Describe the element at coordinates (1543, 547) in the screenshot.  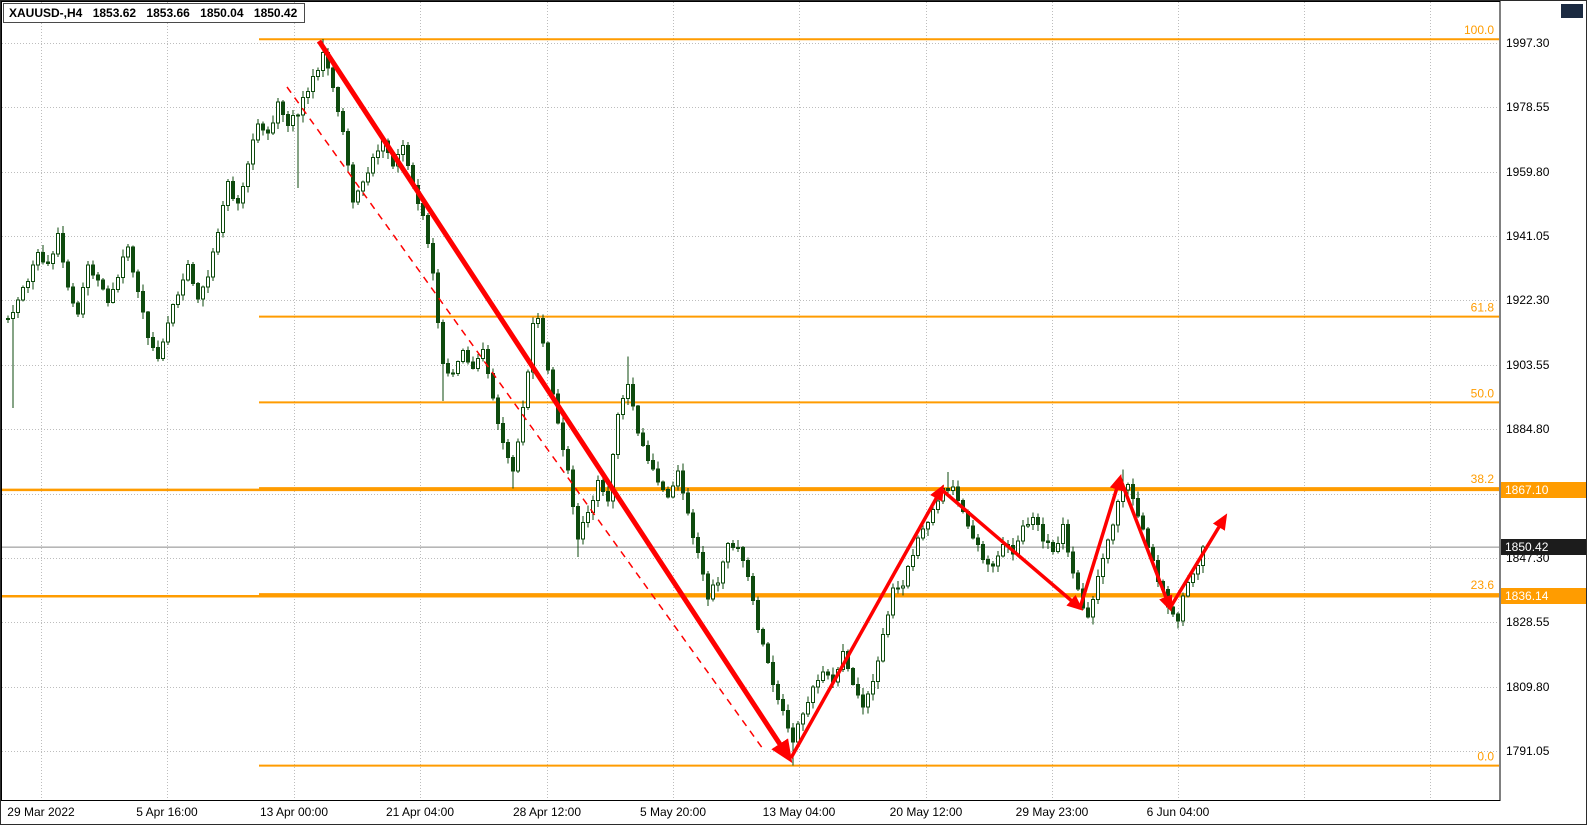
I see `current-price-badge: 1850.42` at that location.